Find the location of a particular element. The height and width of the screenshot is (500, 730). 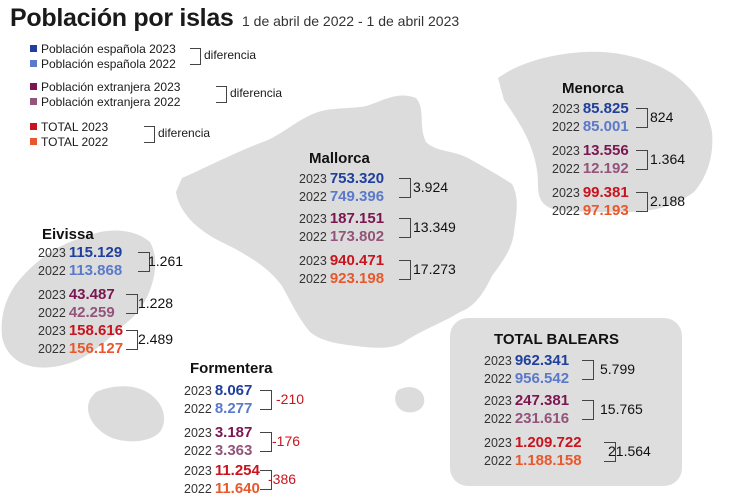

total_balears-espanola-group: 2023 962.341 2022 956.542 5.799 is located at coordinates (559, 370).